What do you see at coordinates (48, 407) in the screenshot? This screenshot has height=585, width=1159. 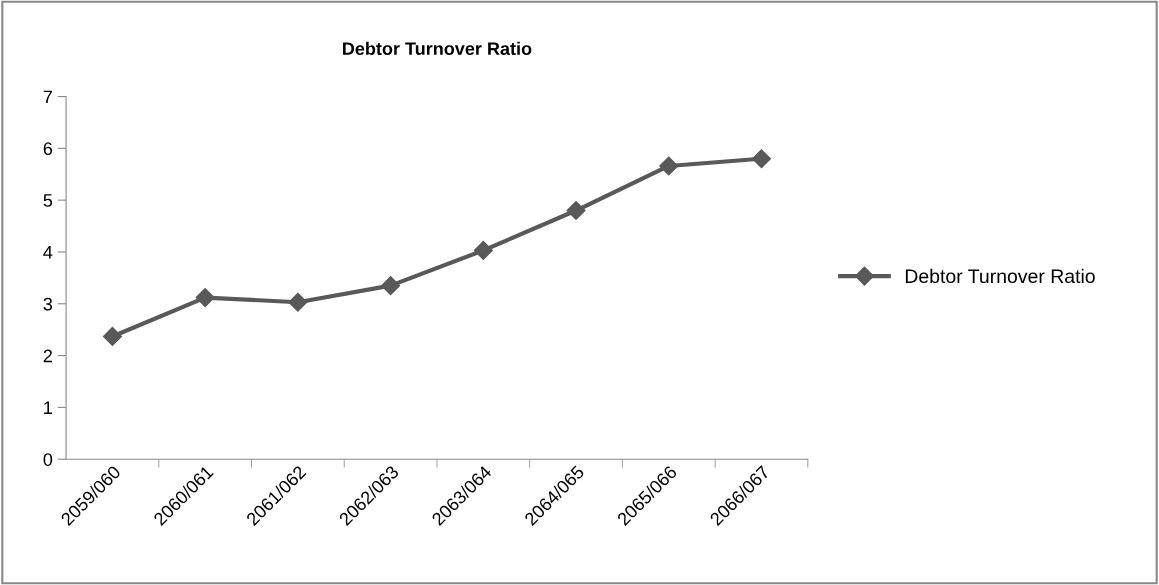 I see `y-tick-label: 1` at bounding box center [48, 407].